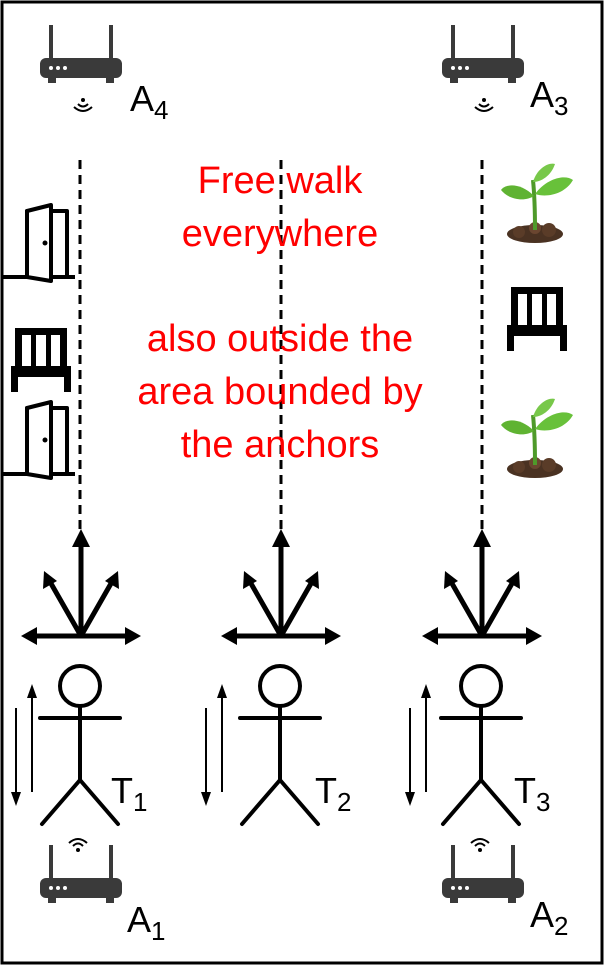 This screenshot has width=604, height=968. Describe the element at coordinates (532, 793) in the screenshot. I see `tag-label-t3: T3` at that location.